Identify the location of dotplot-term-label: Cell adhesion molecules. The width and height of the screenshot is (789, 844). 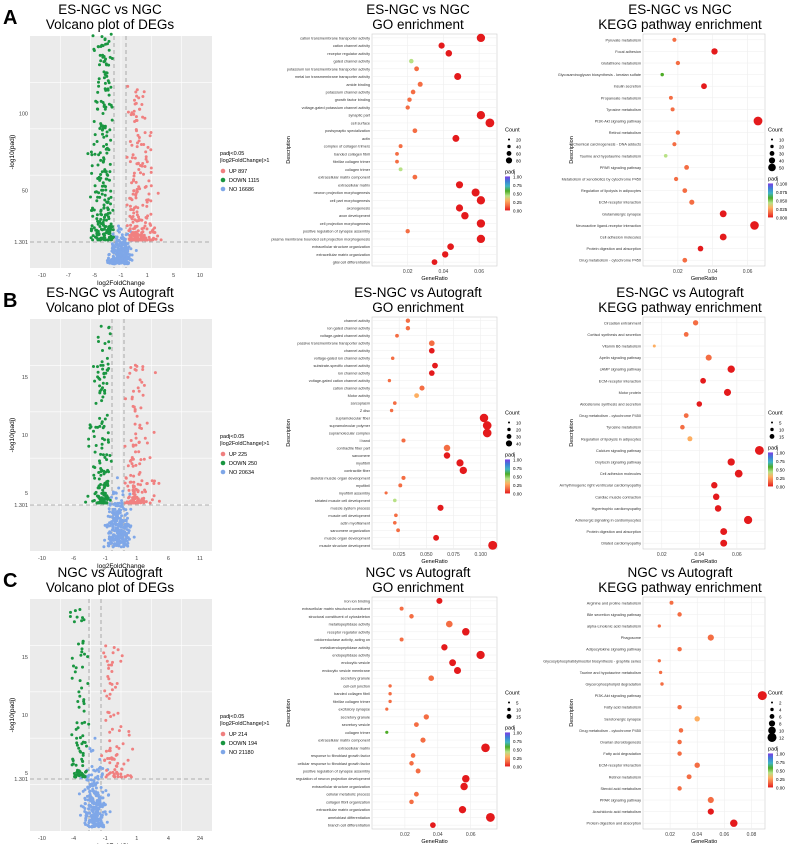
(620, 238).